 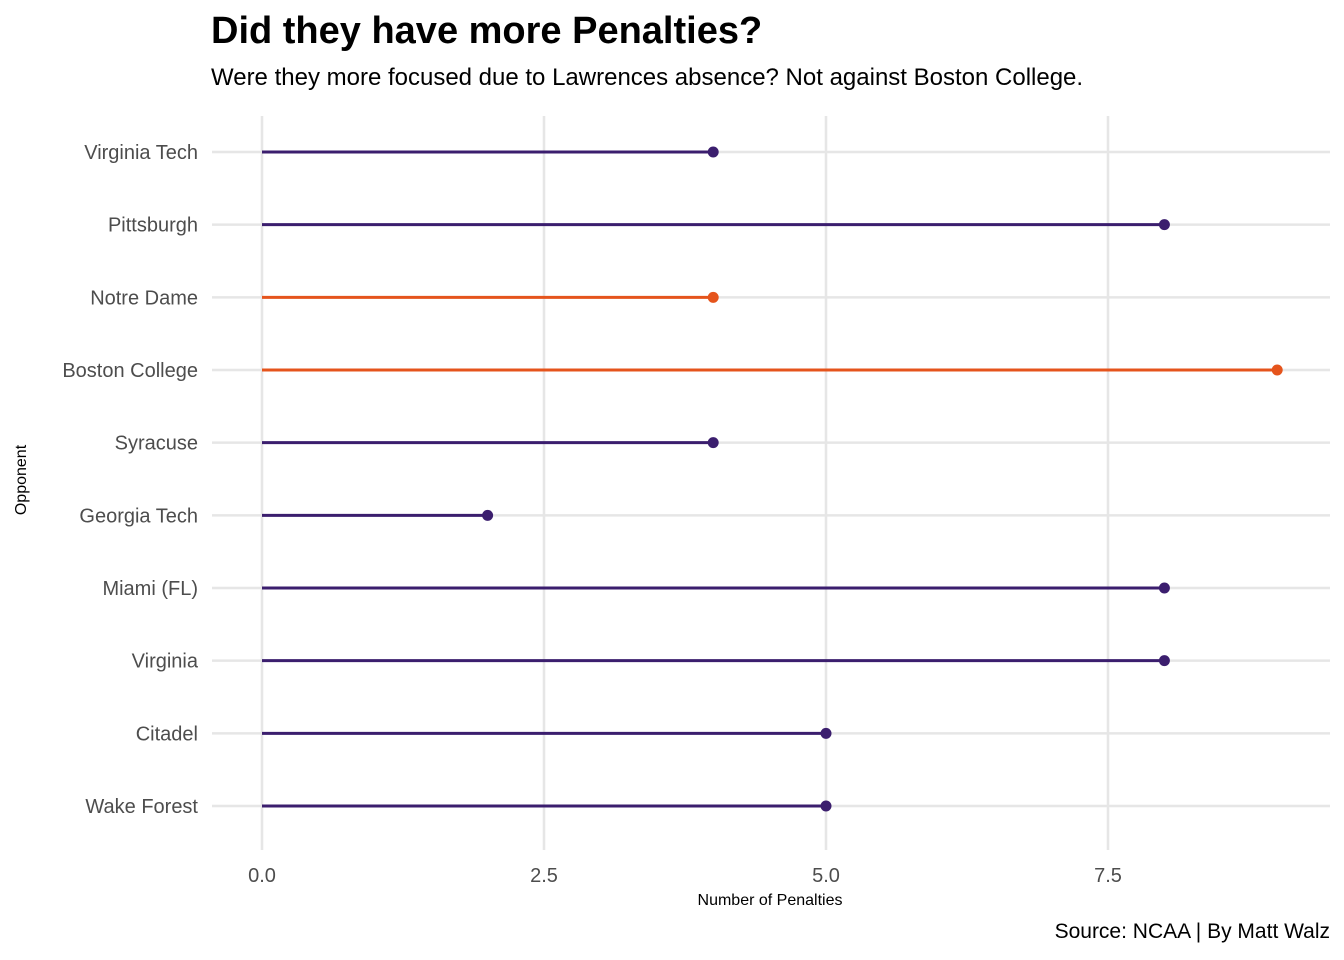 I want to click on y-tick-label: Notre Dame, so click(x=144, y=298).